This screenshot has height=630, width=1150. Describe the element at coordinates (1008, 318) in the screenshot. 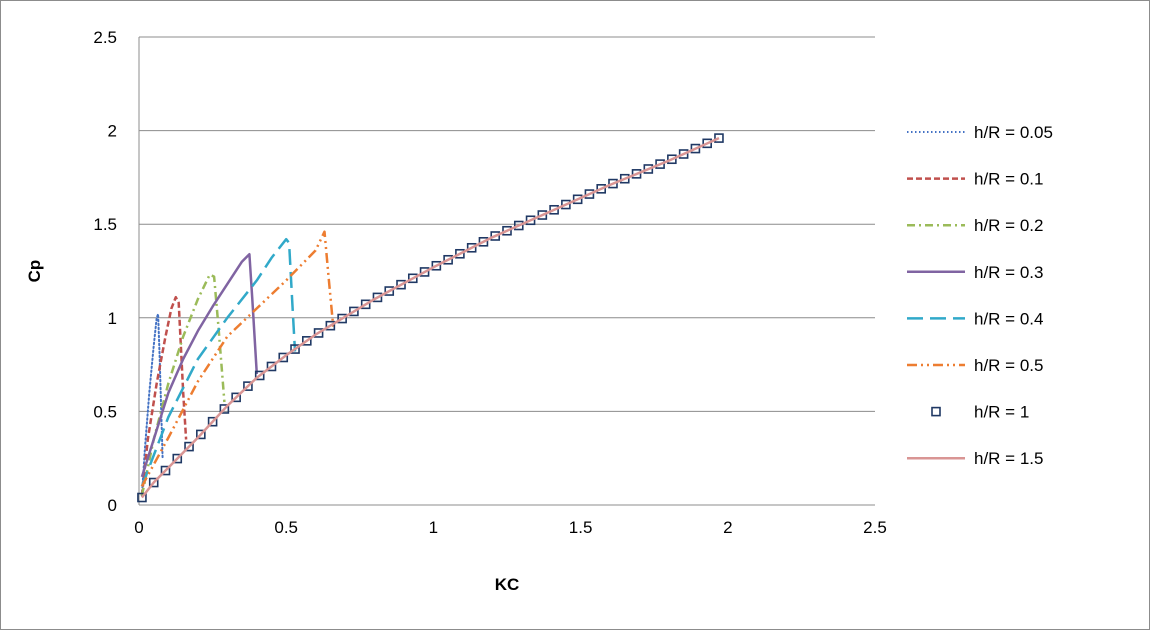

I see `legend-label: h/R = 0.4` at that location.